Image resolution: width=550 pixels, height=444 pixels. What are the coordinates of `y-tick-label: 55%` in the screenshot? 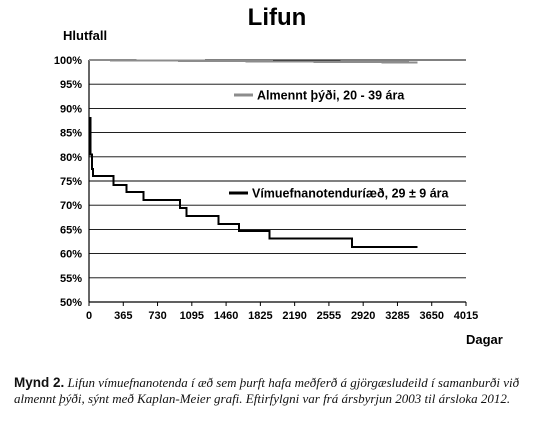 It's located at (71, 279).